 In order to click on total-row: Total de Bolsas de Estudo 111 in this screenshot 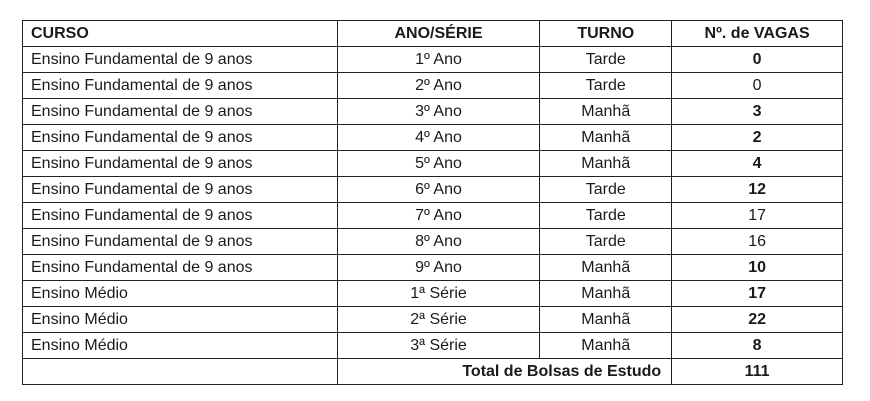, I will do `click(432, 371)`.